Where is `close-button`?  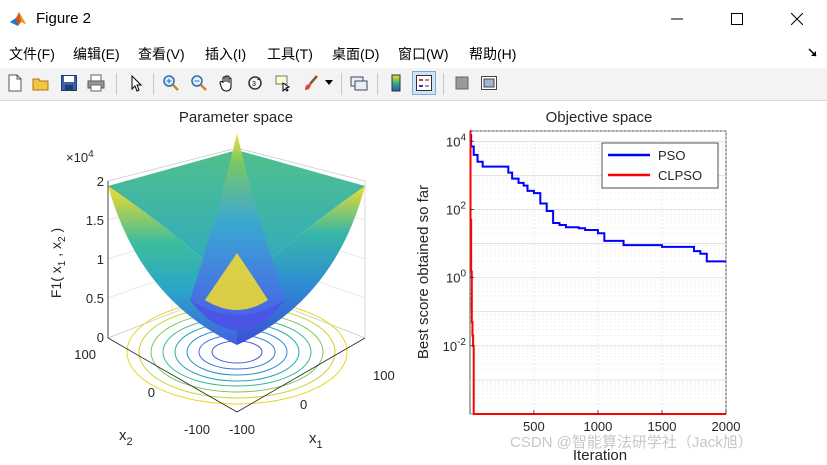
close-button is located at coordinates (797, 19).